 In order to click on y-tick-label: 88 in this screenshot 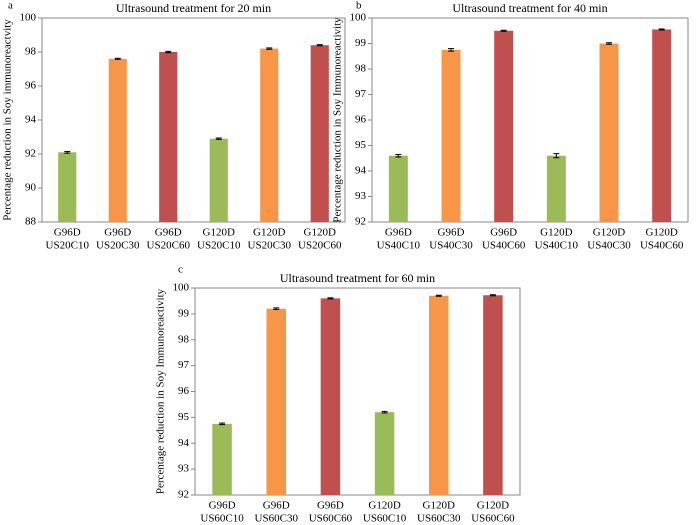, I will do `click(31, 222)`.